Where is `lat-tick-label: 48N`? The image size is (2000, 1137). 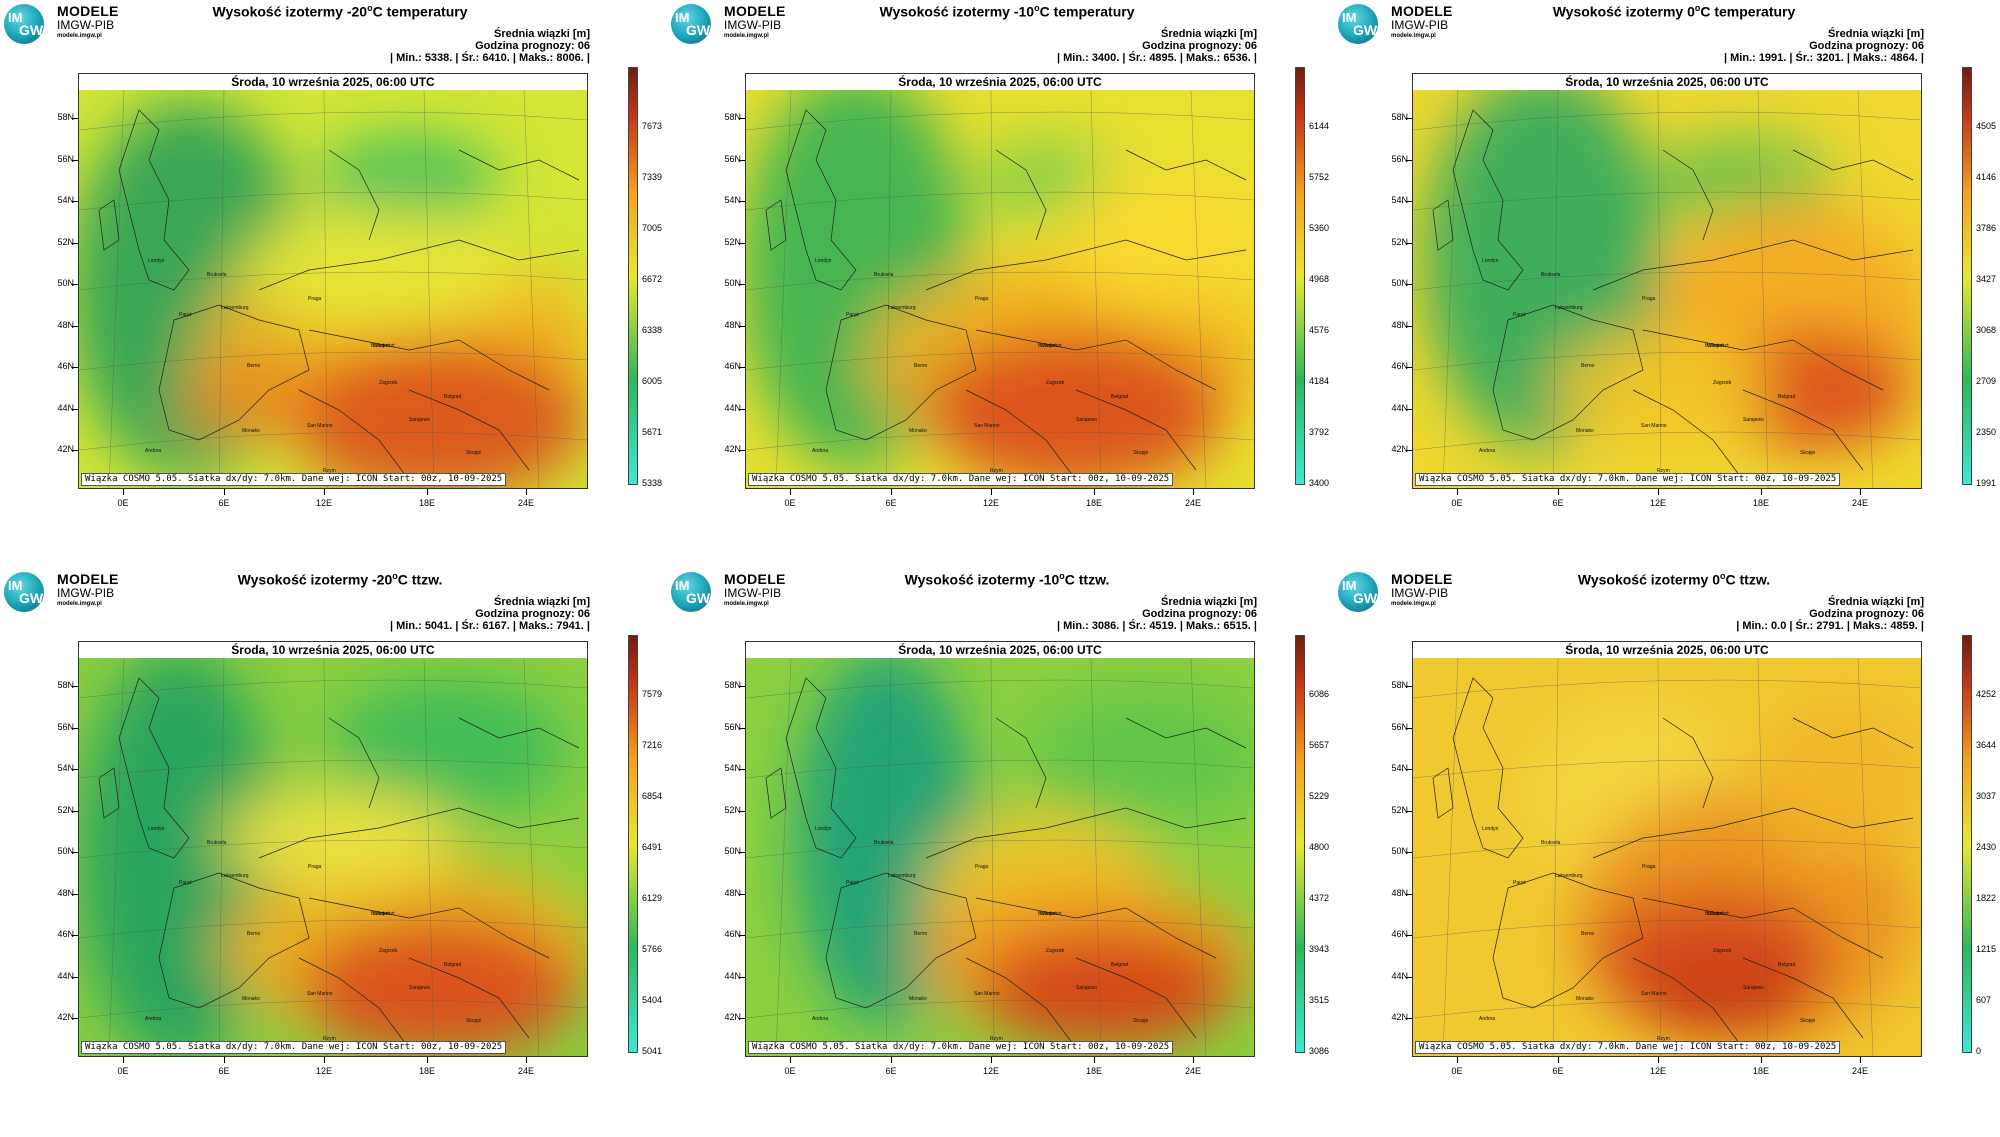 lat-tick-label: 48N is located at coordinates (1399, 893).